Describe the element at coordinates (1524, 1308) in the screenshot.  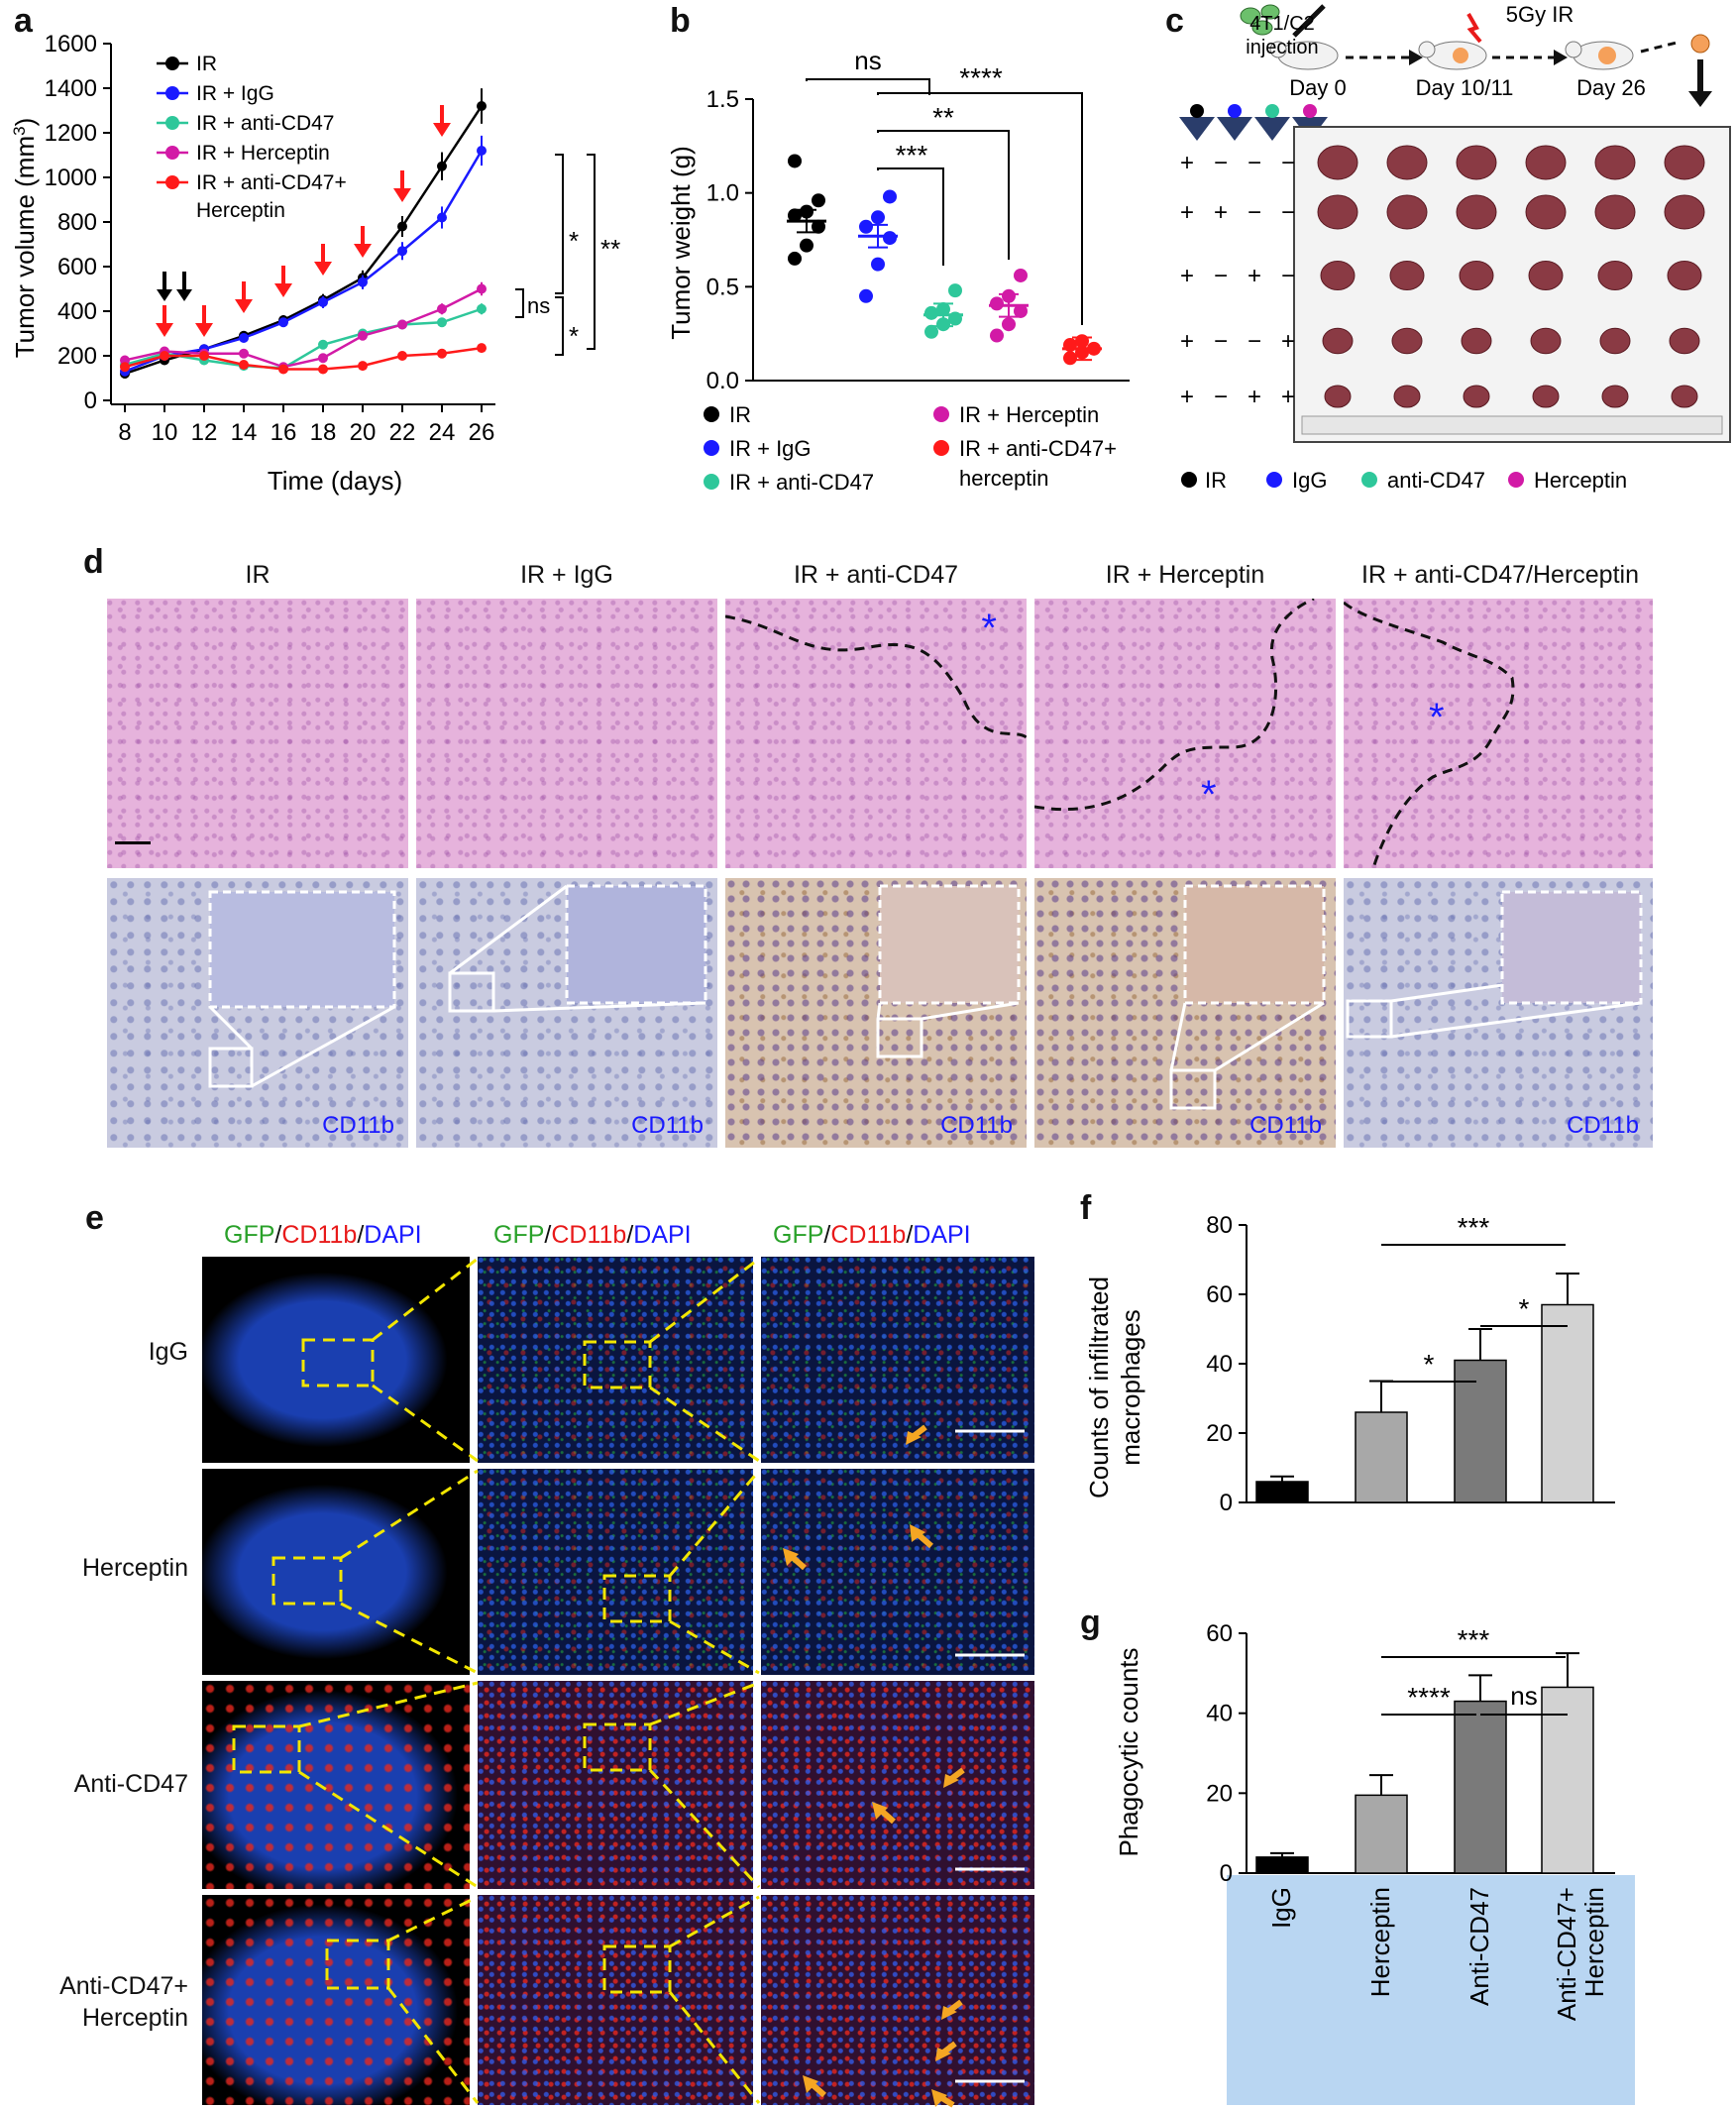
I see `sig-f-3: *` at that location.